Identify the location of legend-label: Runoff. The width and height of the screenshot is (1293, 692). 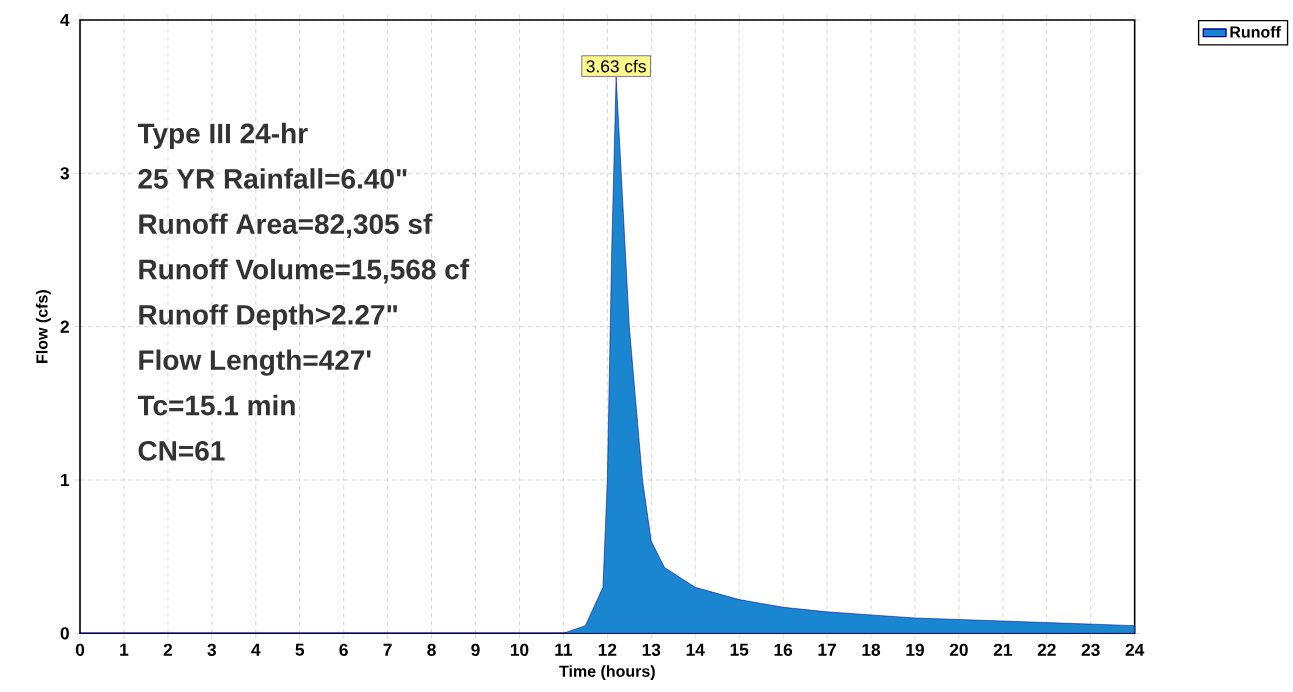
(1255, 32).